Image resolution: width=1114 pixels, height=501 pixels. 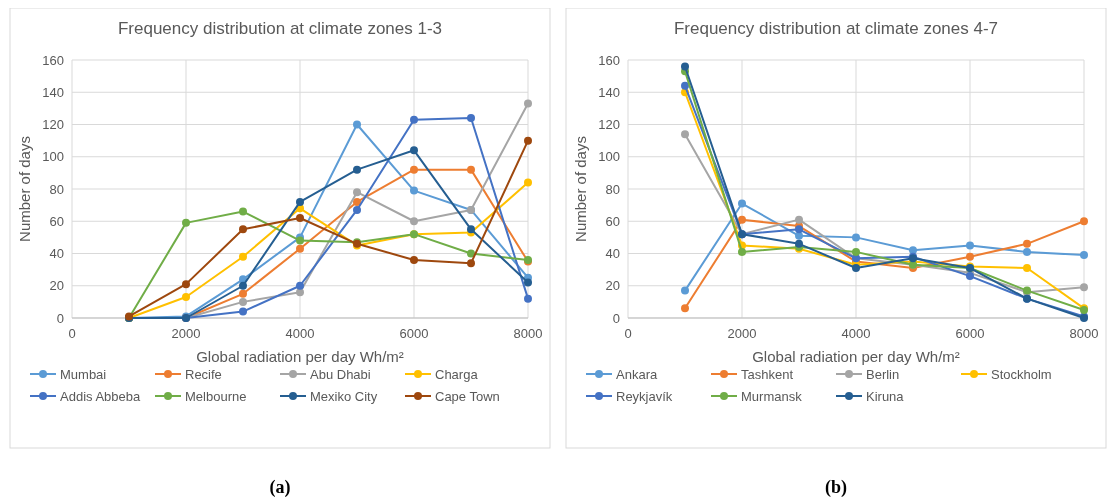 I want to click on legend-label: Murmansk, so click(x=772, y=396).